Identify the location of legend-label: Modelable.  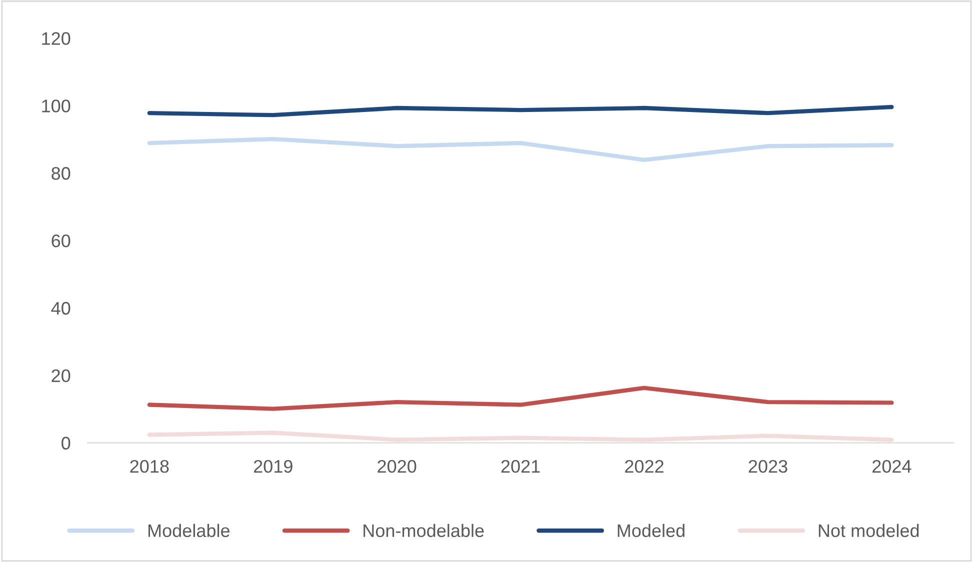
(189, 531).